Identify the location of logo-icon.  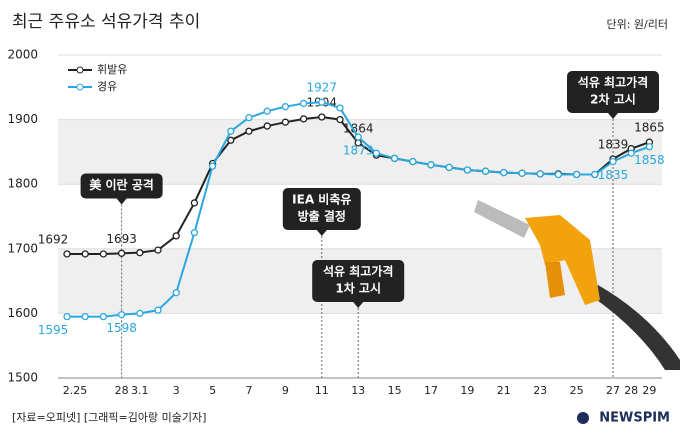
(583, 418).